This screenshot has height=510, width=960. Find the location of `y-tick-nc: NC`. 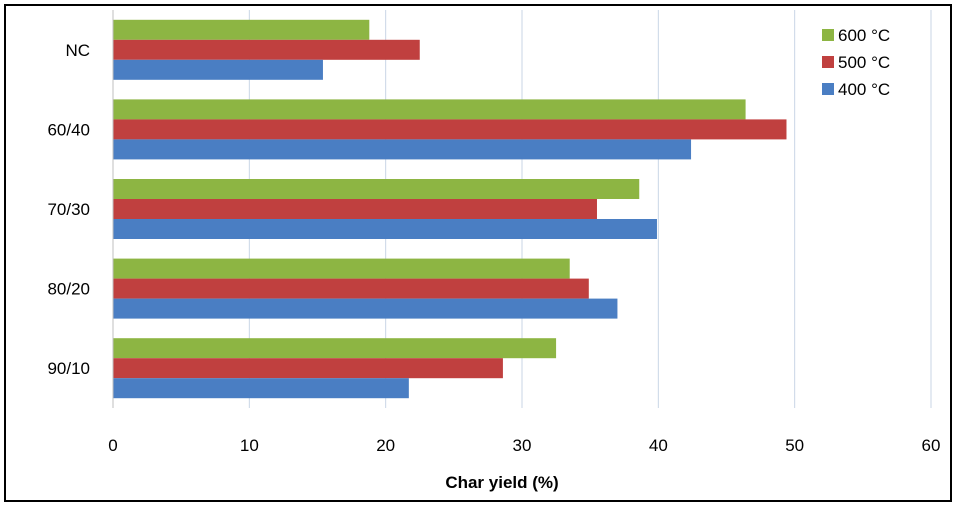

y-tick-nc: NC is located at coordinates (77, 50).